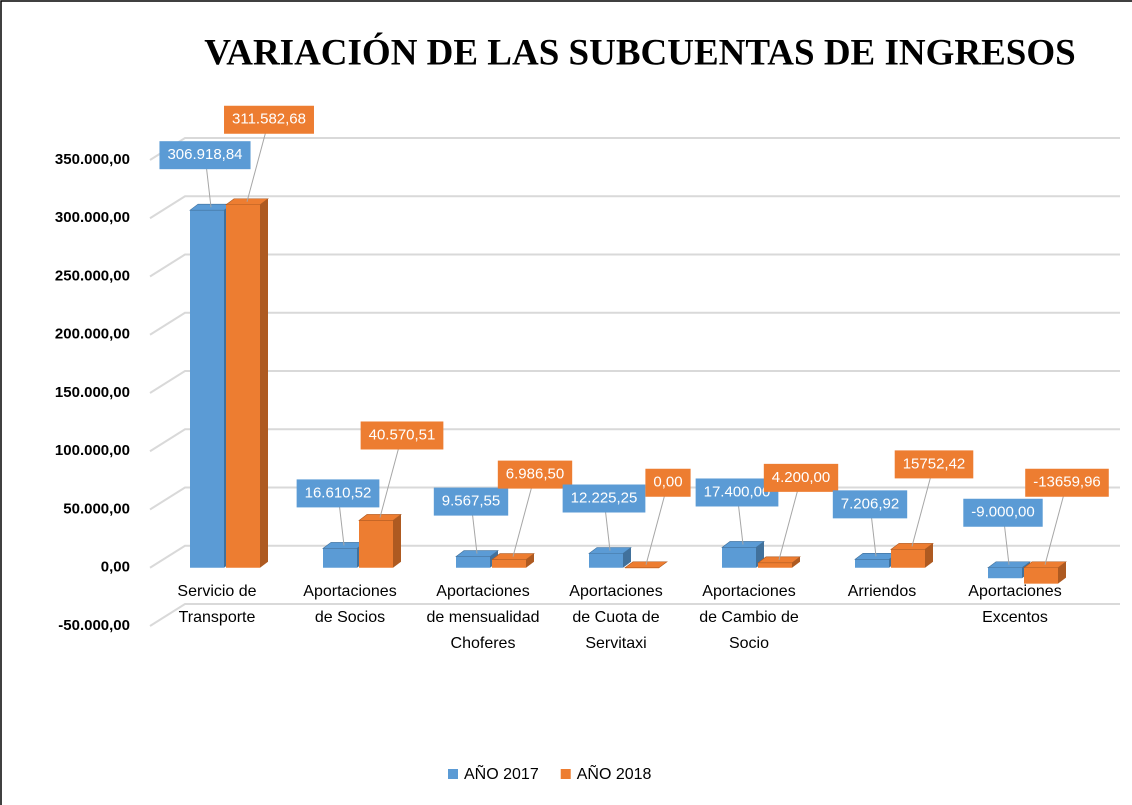 This screenshot has width=1132, height=805. Describe the element at coordinates (737, 491) in the screenshot. I see `value-label: 17.400,00` at that location.